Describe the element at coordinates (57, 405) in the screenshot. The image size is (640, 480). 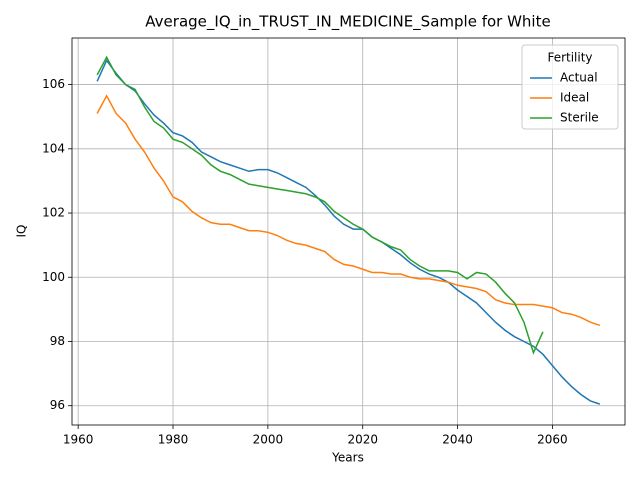
I see `y-tick-label: 96` at that location.